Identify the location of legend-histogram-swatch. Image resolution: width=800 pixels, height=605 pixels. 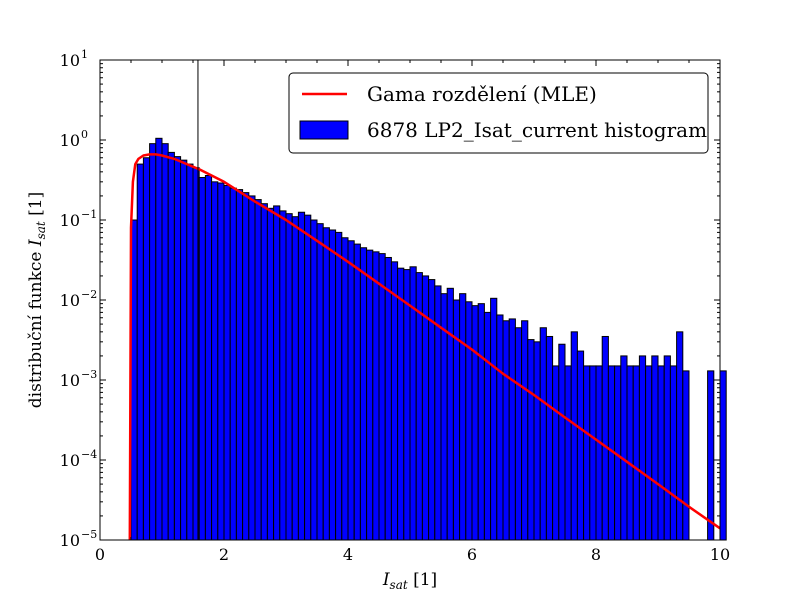
(324, 130).